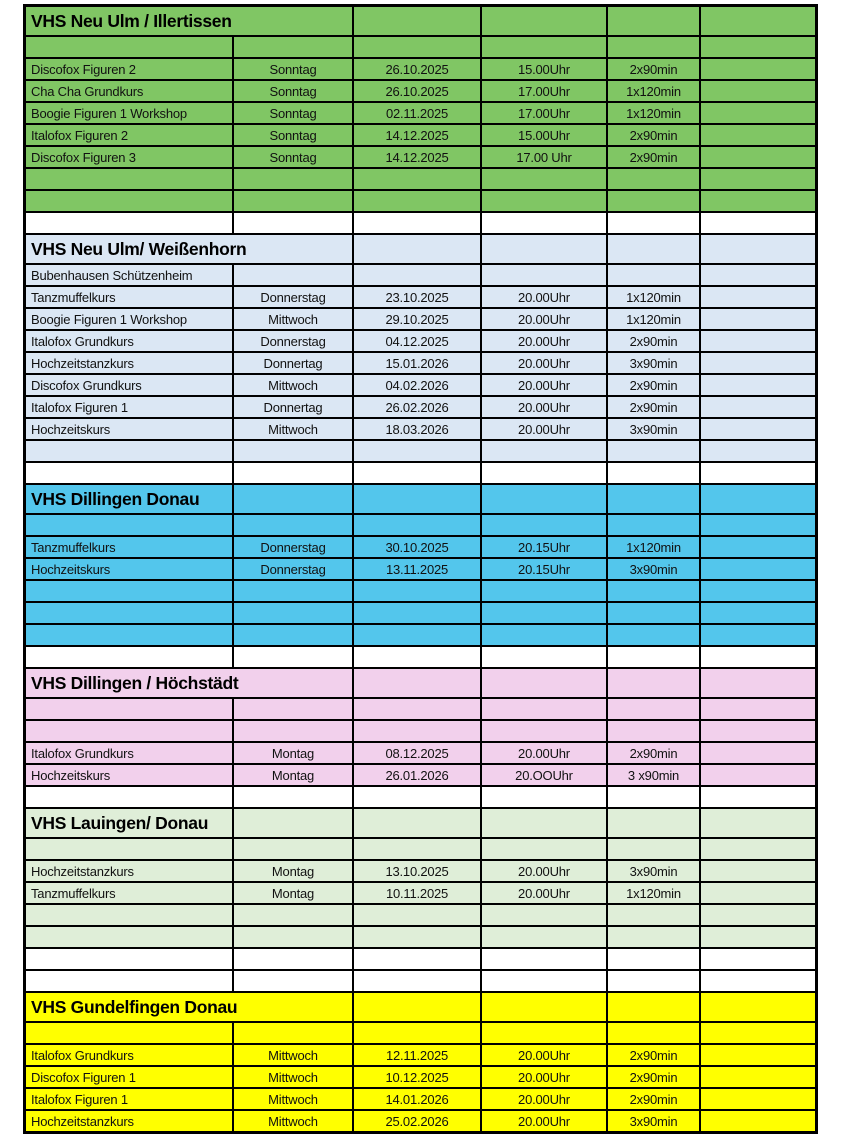 The height and width of the screenshot is (1134, 850). What do you see at coordinates (544, 569) in the screenshot?
I see `time-cell: 20.15Uhr` at bounding box center [544, 569].